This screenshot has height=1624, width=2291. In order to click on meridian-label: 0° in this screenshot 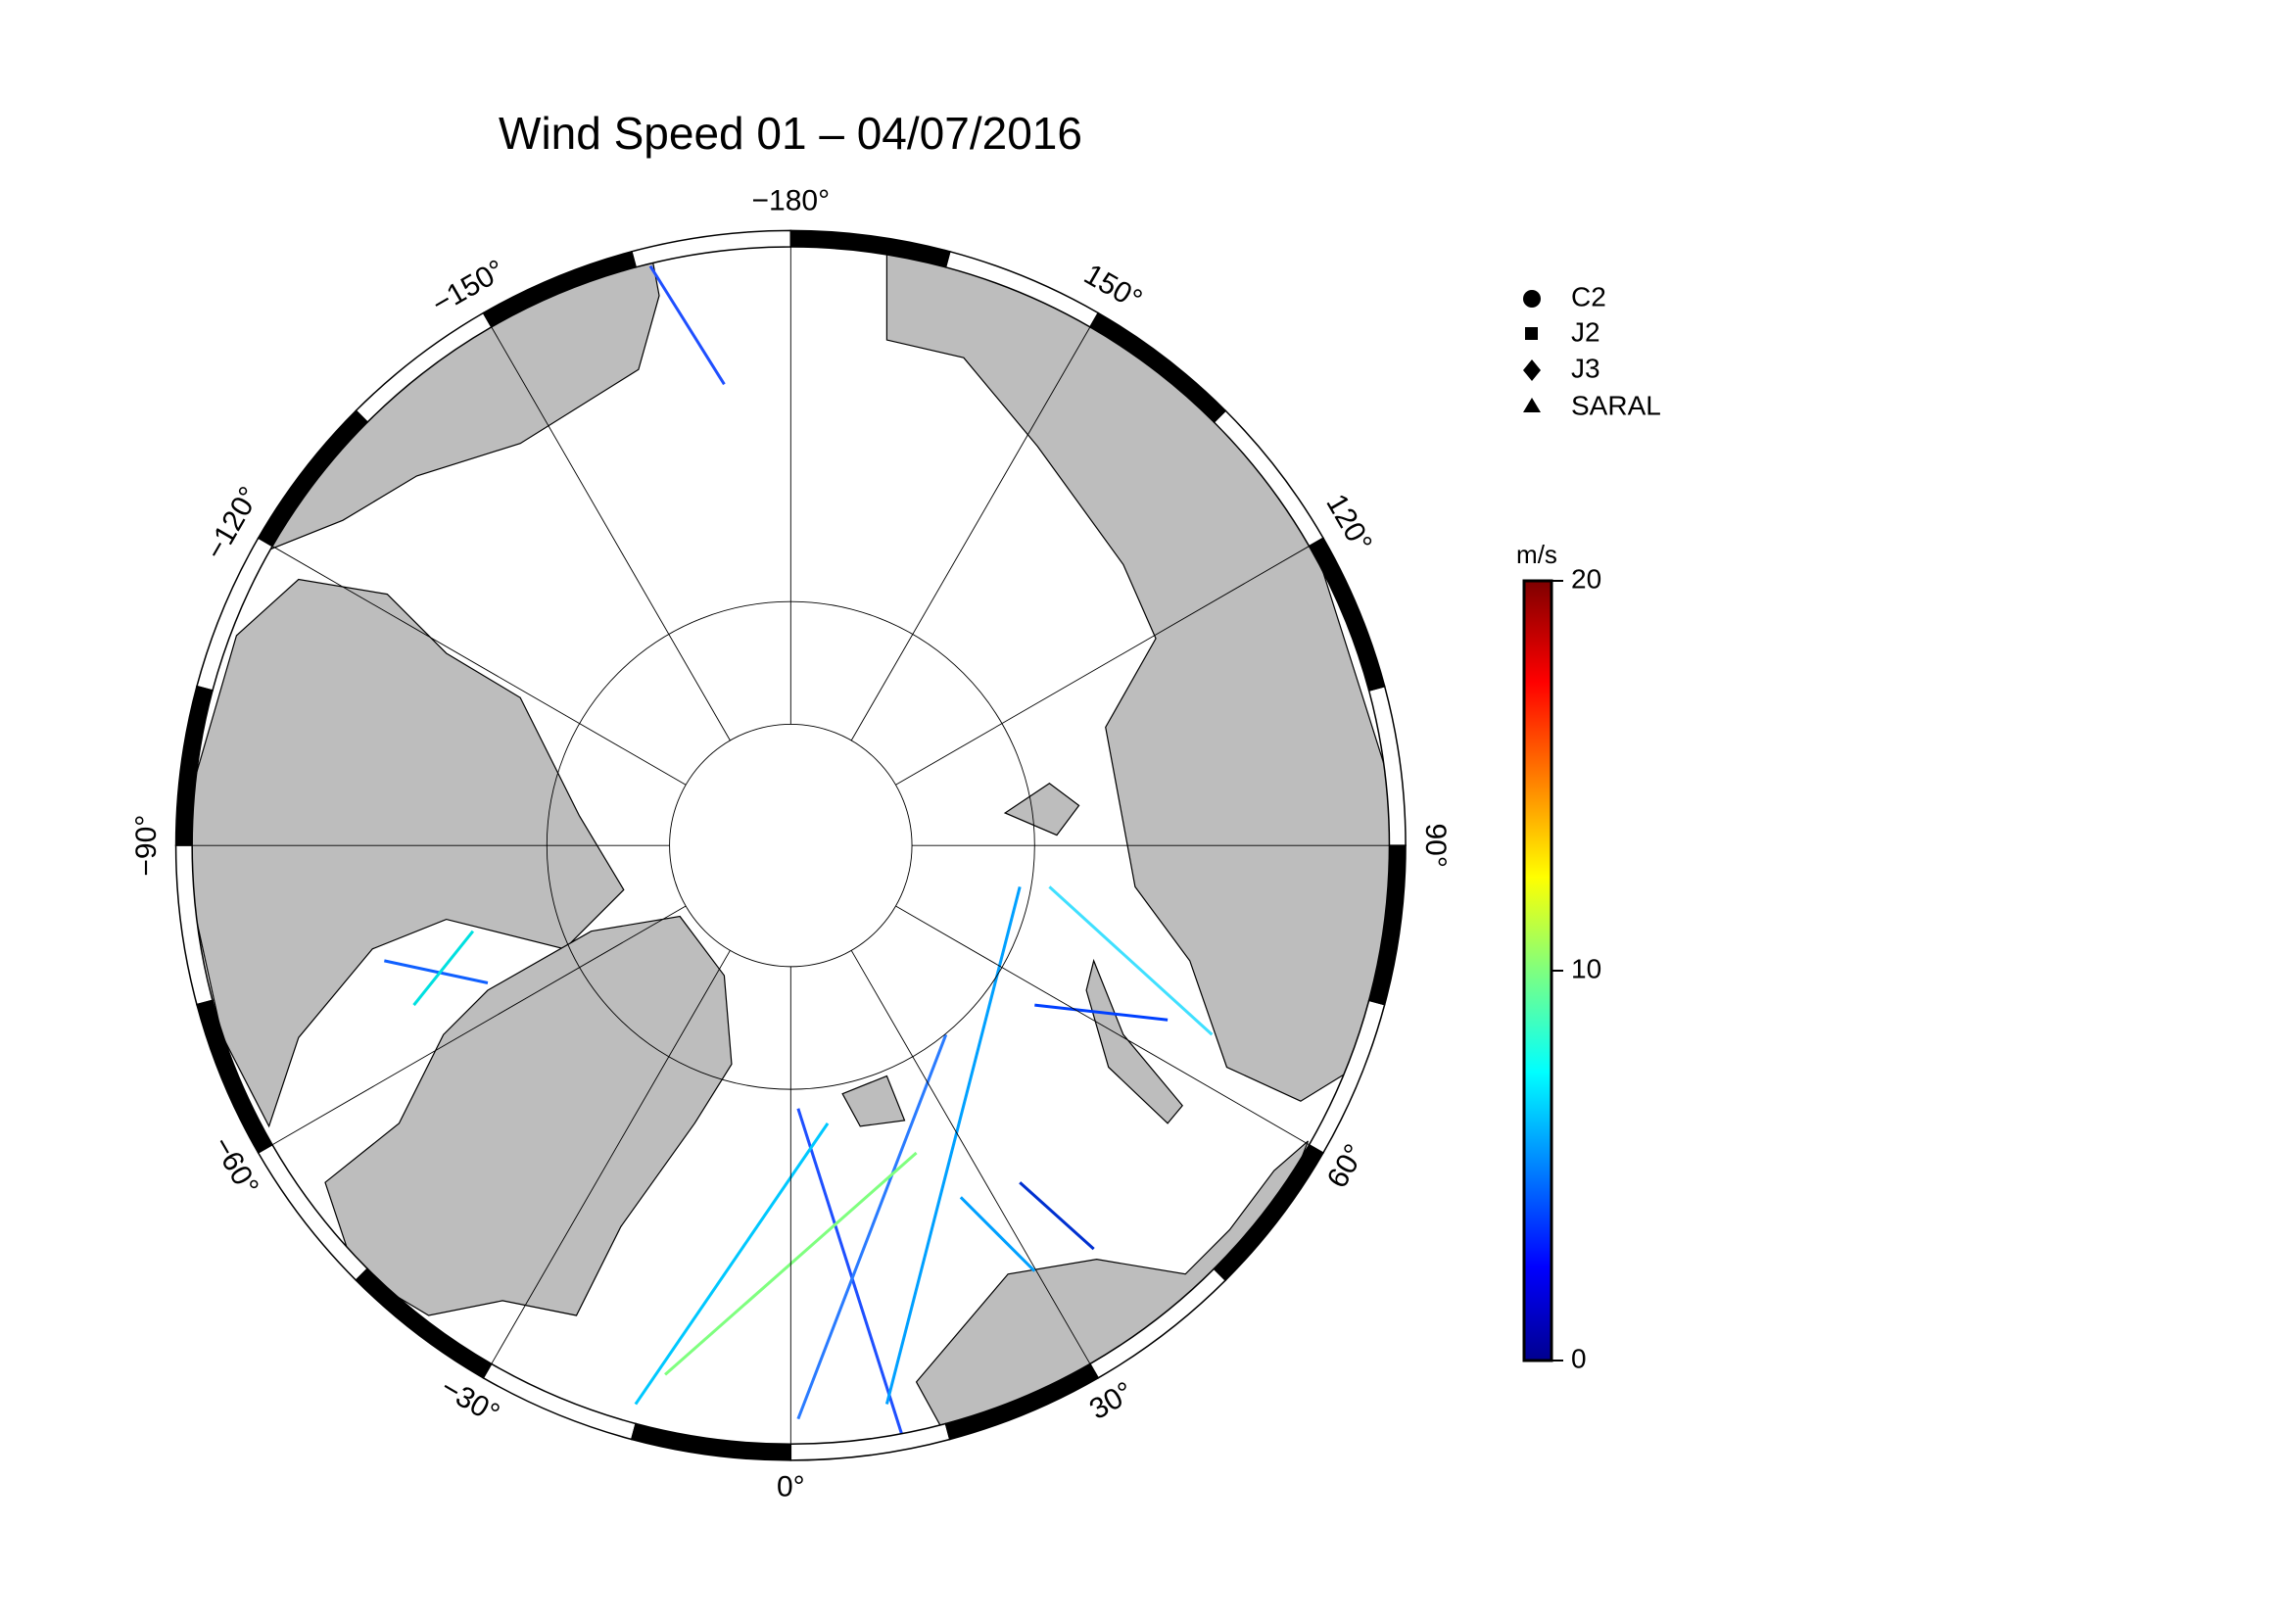, I will do `click(791, 1486)`.